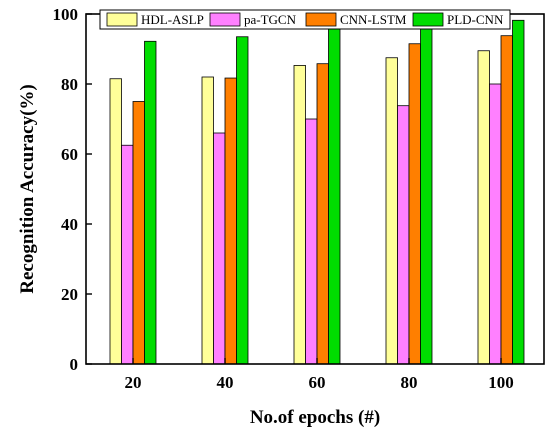 The width and height of the screenshot is (550, 436). I want to click on y-tick-label: 100, so click(66, 14).